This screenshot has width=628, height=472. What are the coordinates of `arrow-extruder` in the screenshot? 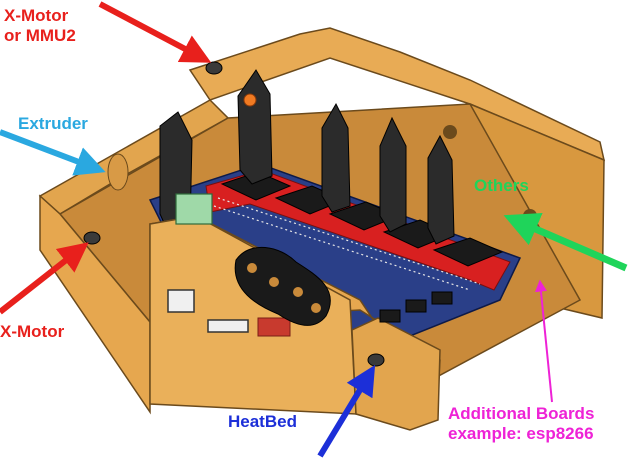 It's located at (53, 152).